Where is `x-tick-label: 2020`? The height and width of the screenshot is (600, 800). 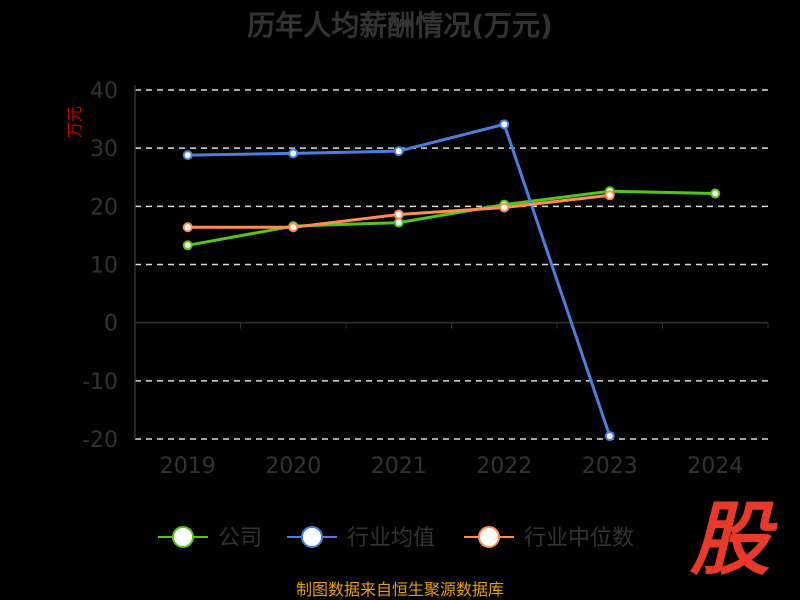
x-tick-label: 2020 is located at coordinates (293, 466).